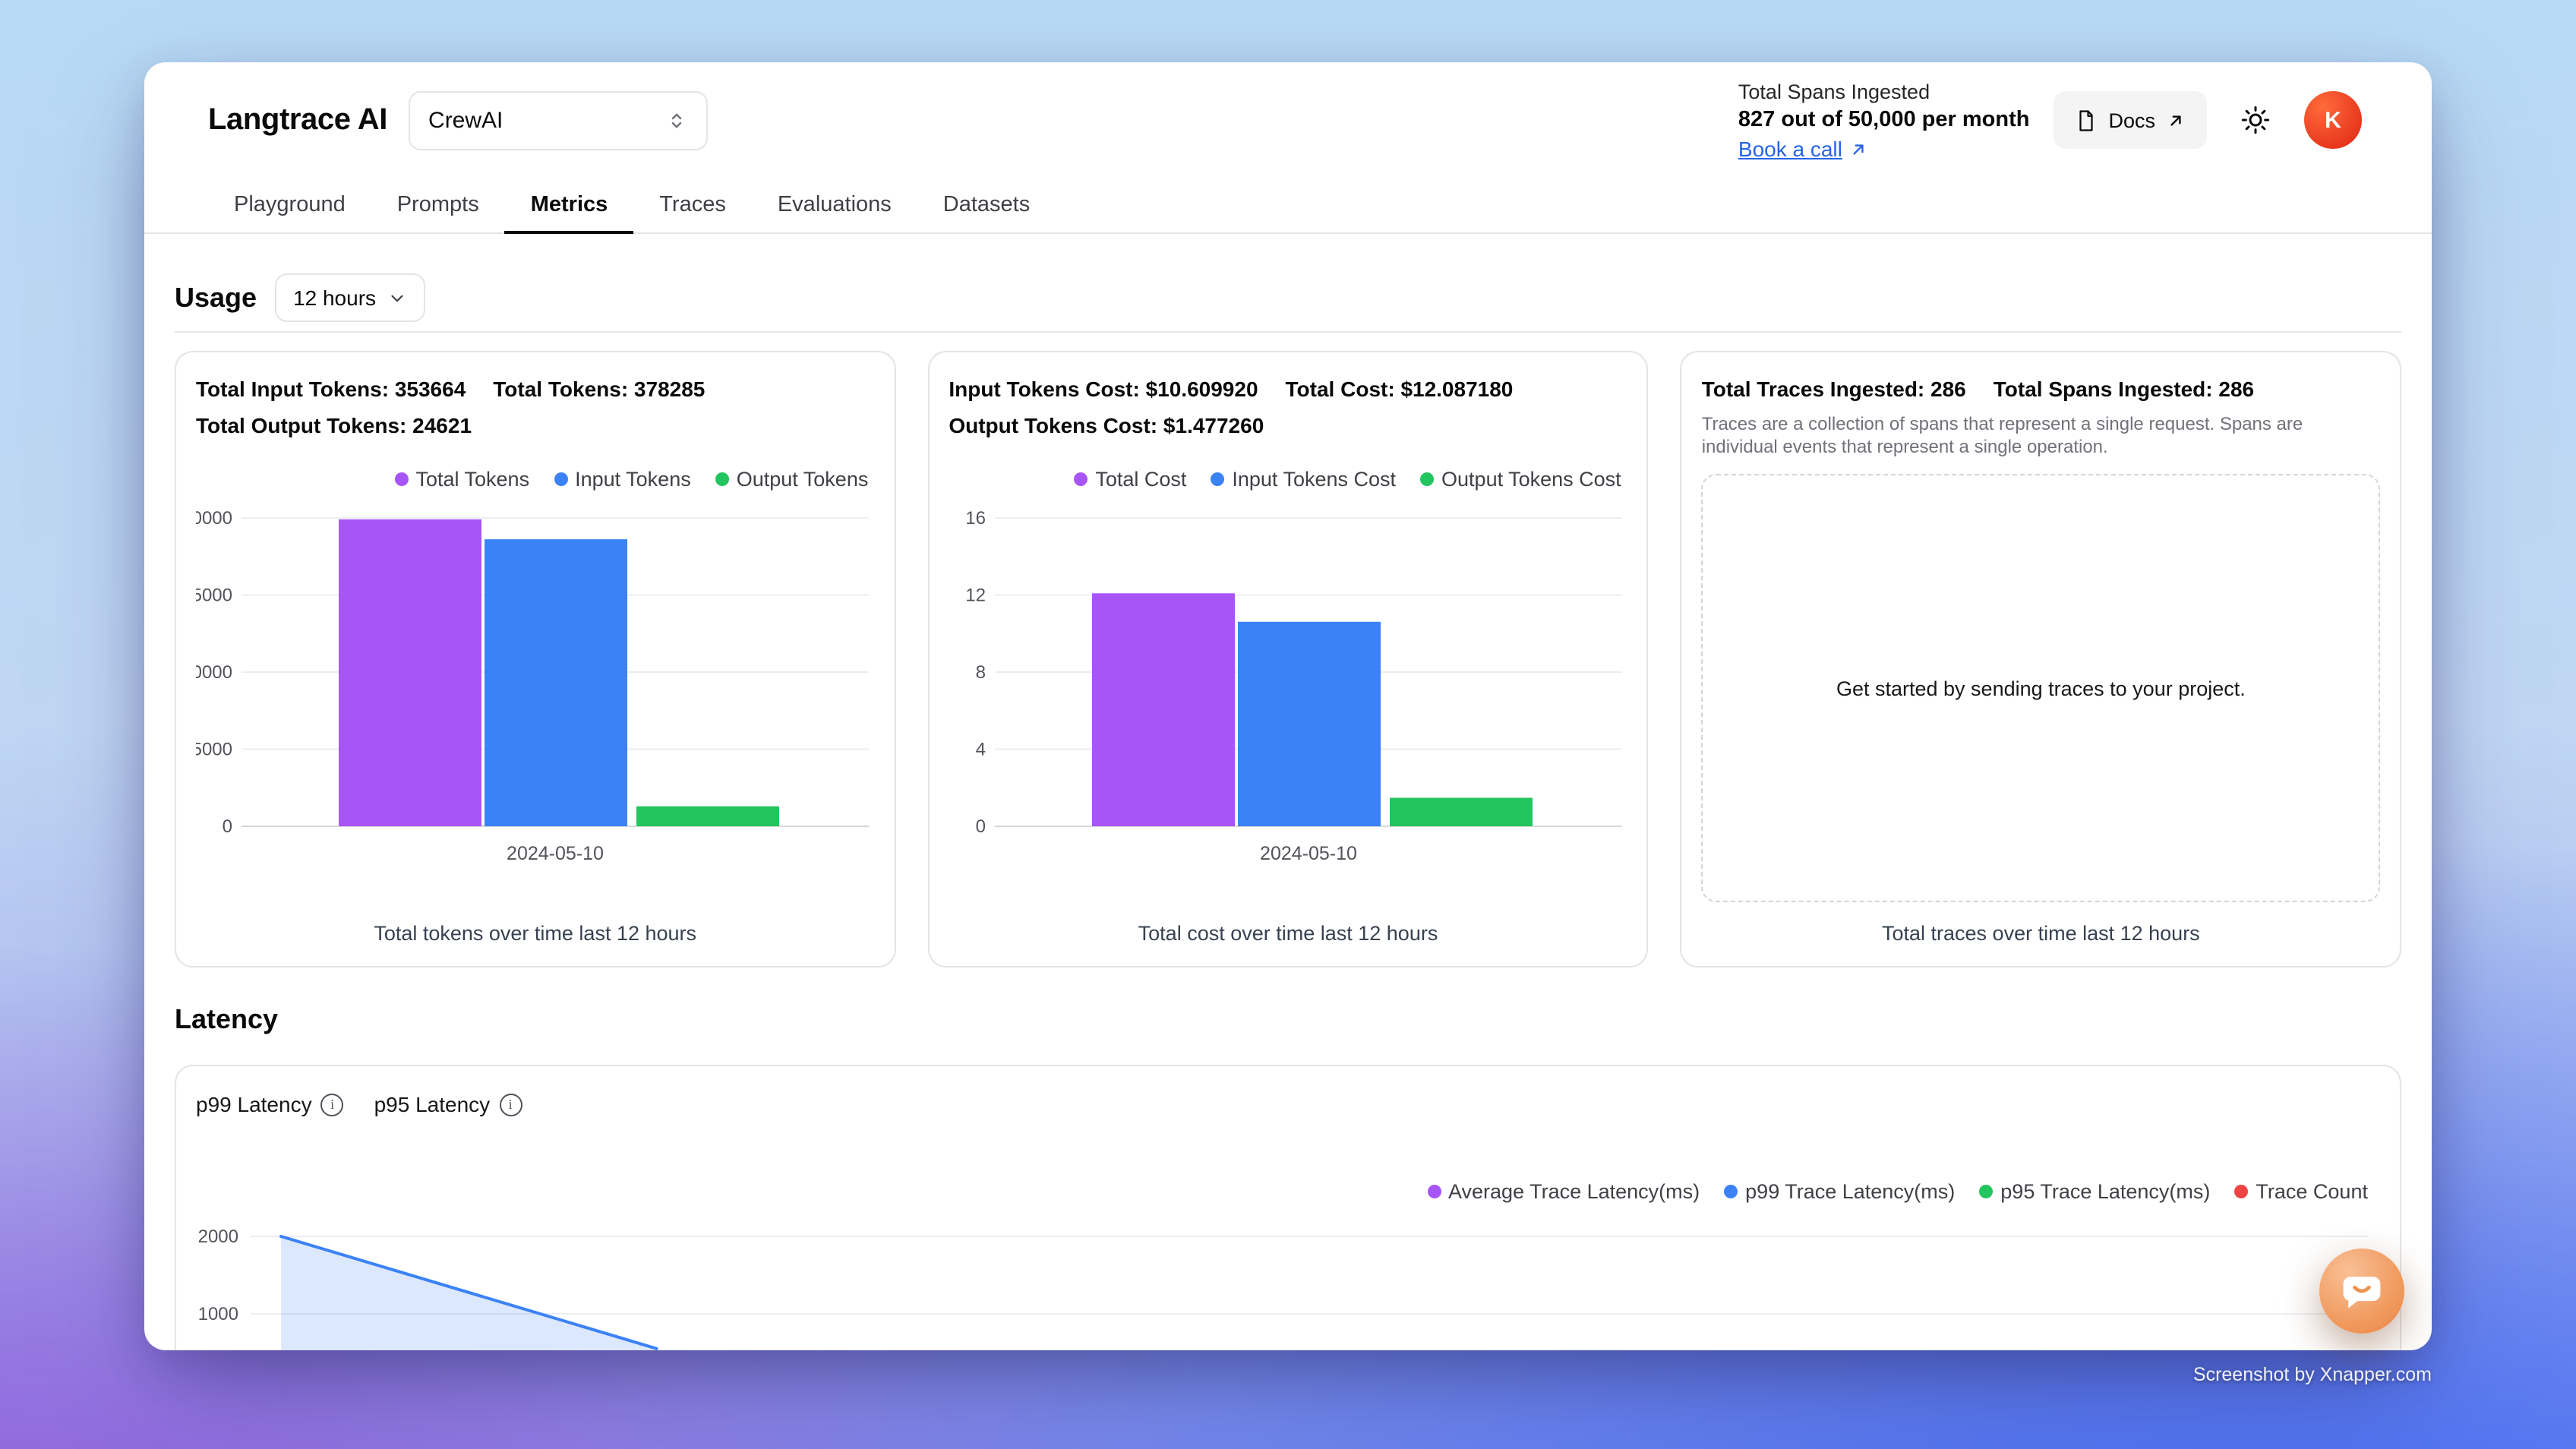 The width and height of the screenshot is (2576, 1449). What do you see at coordinates (1790, 148) in the screenshot?
I see `book-a-call-label: Book a call` at bounding box center [1790, 148].